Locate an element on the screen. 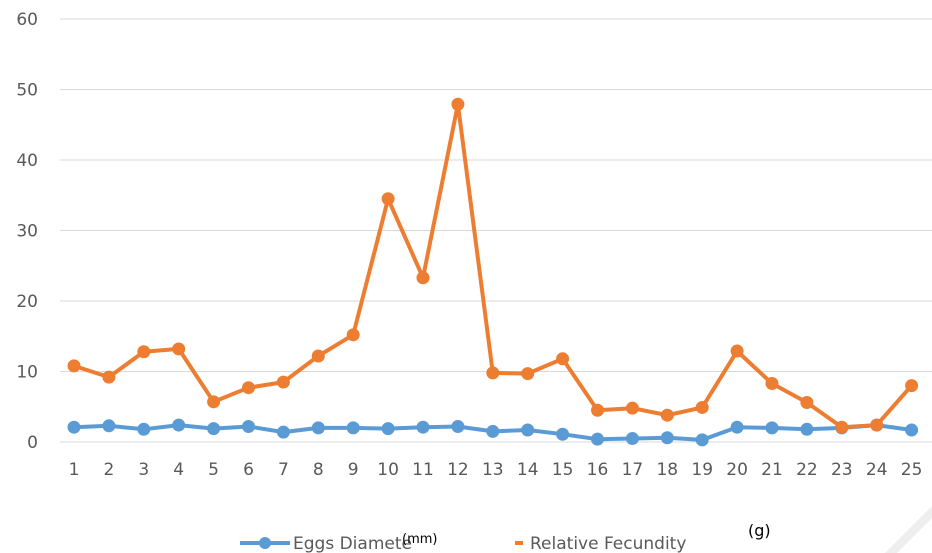  legend: Eggs Diamete (mm) Relative Fecundity (g) is located at coordinates (505, 537).